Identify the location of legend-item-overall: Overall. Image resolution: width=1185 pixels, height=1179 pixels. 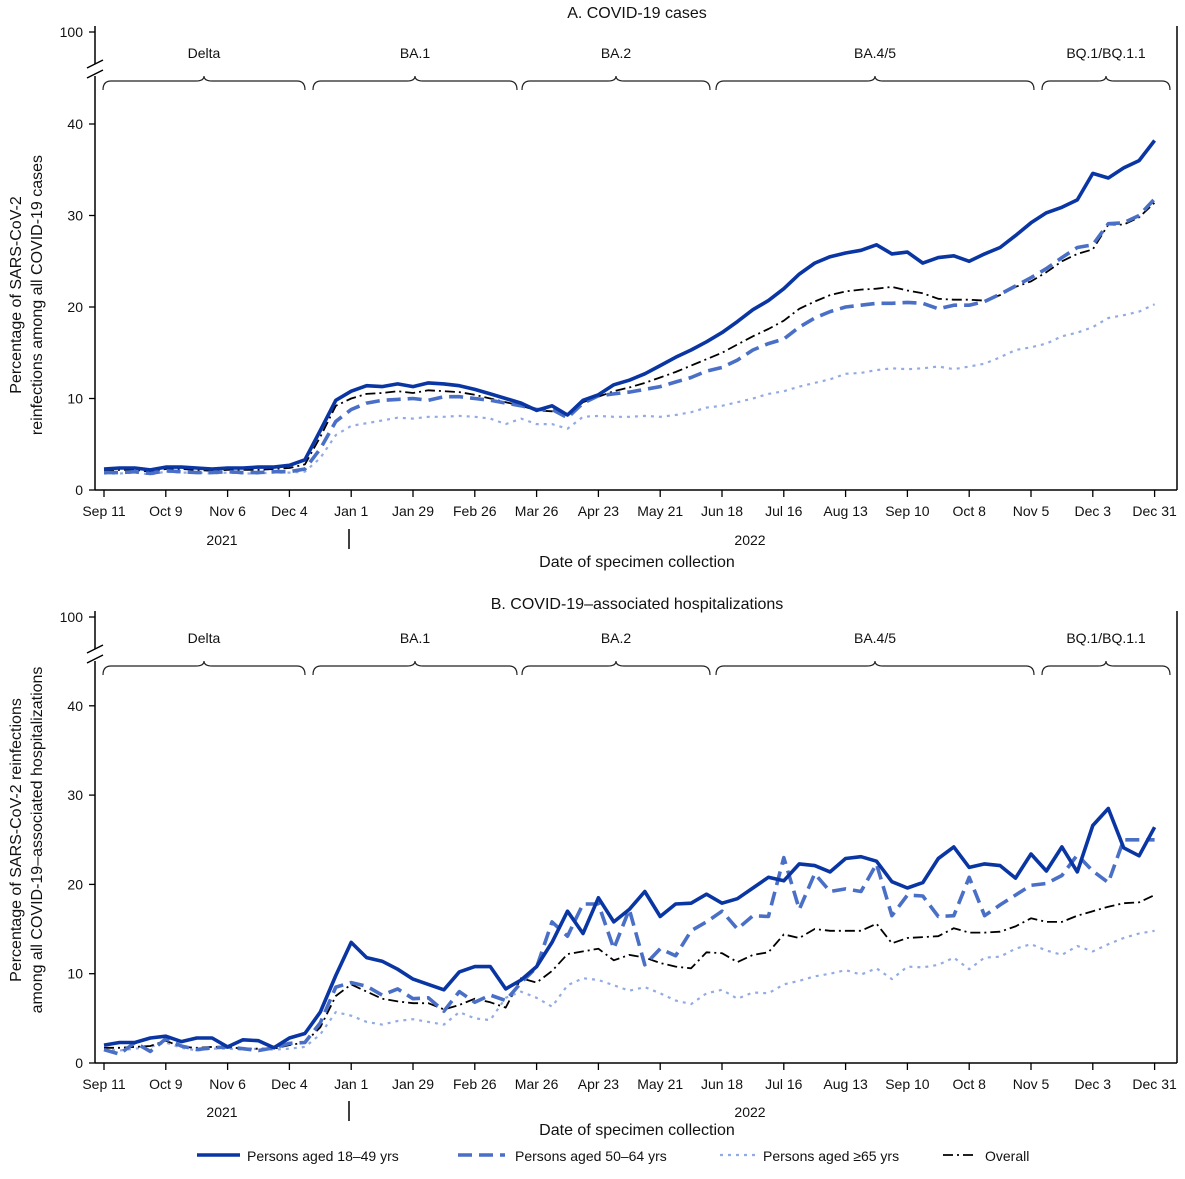
(986, 1156).